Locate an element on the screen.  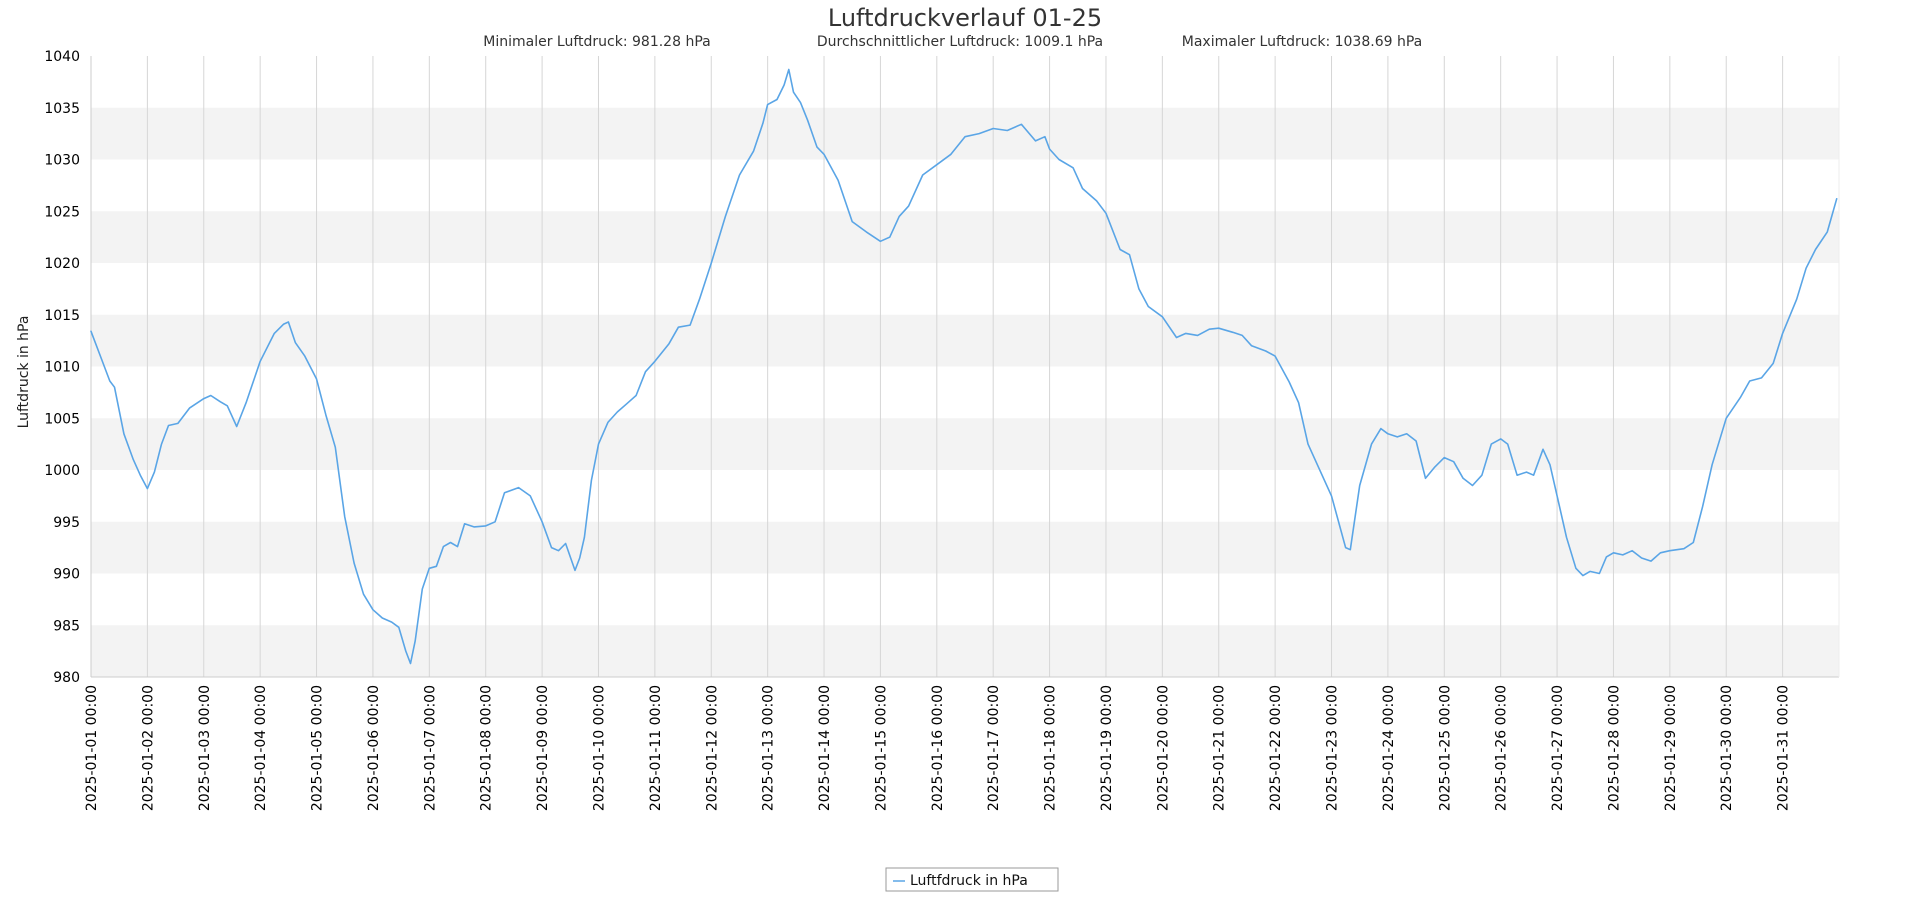
y-tick-label: 980 is located at coordinates (66, 678).